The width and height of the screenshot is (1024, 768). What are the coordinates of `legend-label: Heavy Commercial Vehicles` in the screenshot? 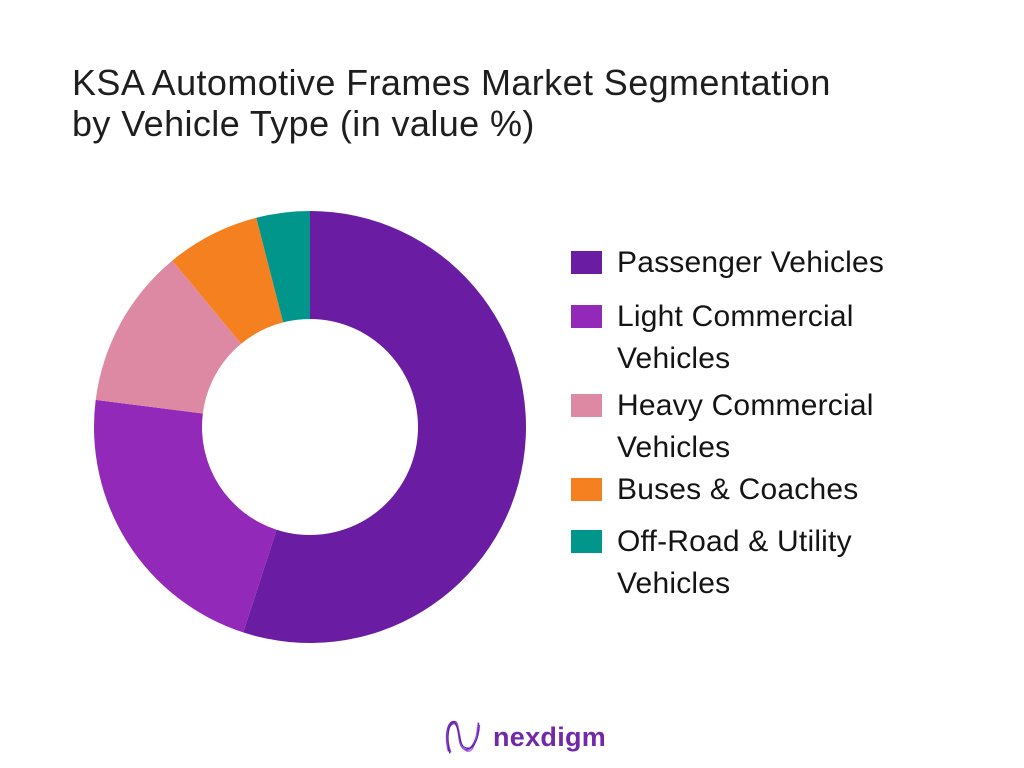 It's located at (745, 426).